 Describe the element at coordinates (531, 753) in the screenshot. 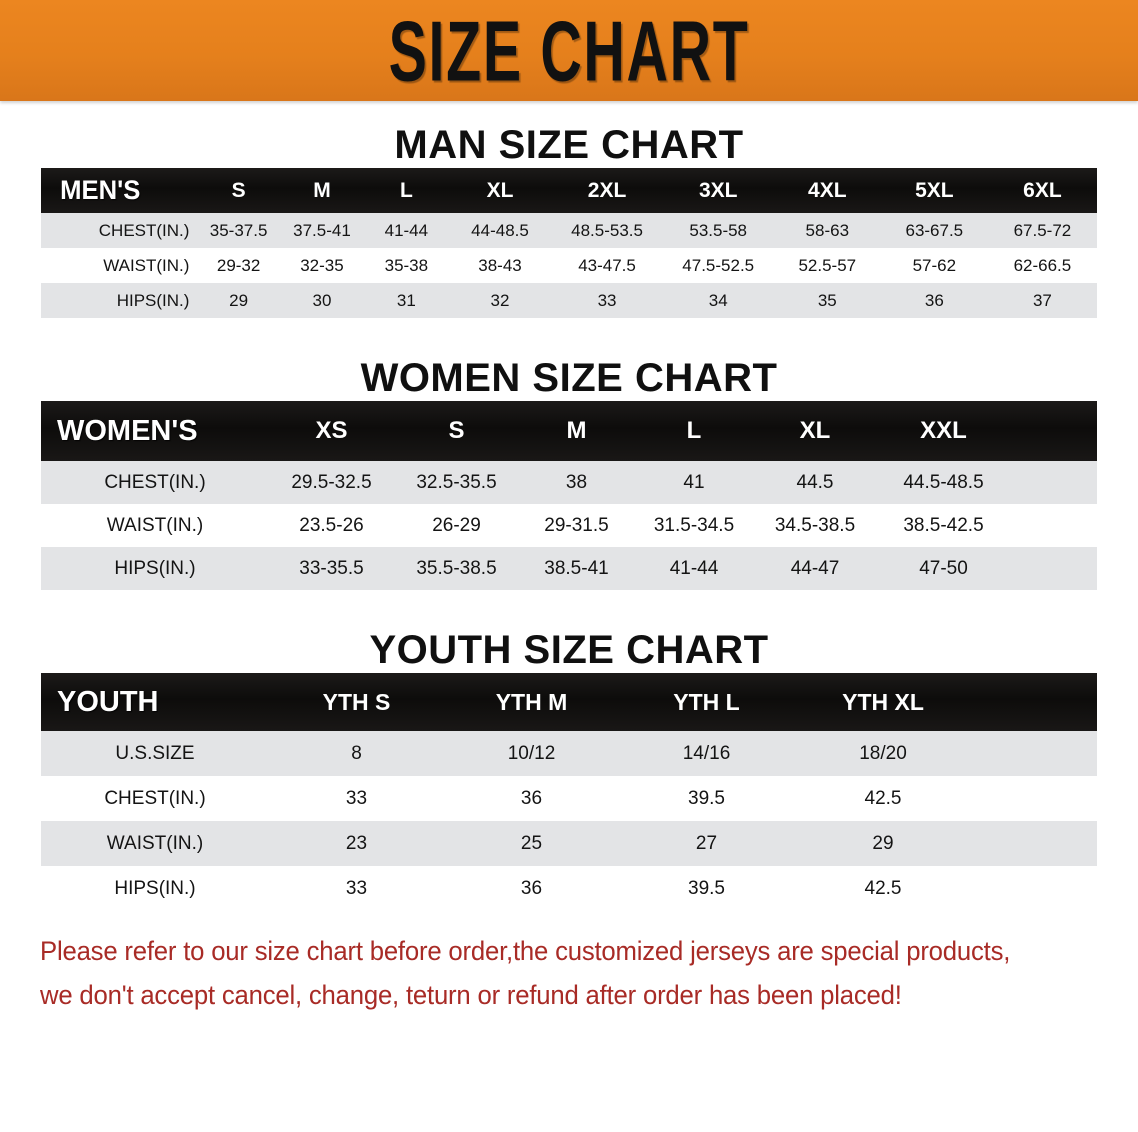

I see `cell: 10/12` at that location.